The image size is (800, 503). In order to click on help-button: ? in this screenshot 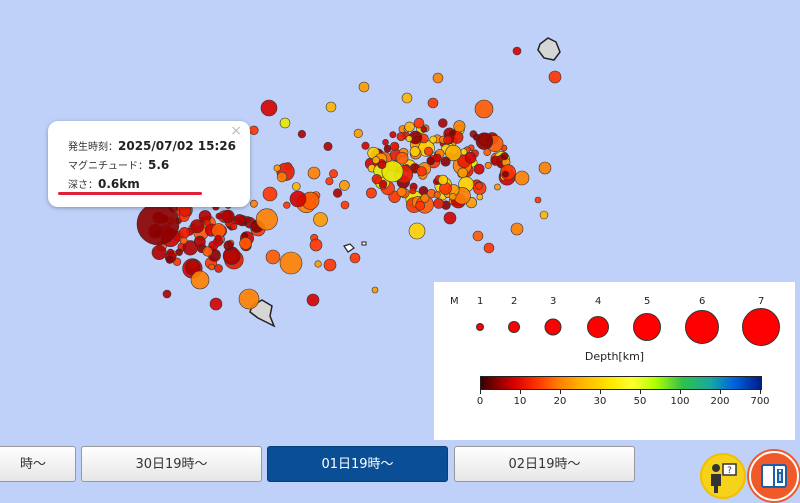, I will do `click(723, 476)`.